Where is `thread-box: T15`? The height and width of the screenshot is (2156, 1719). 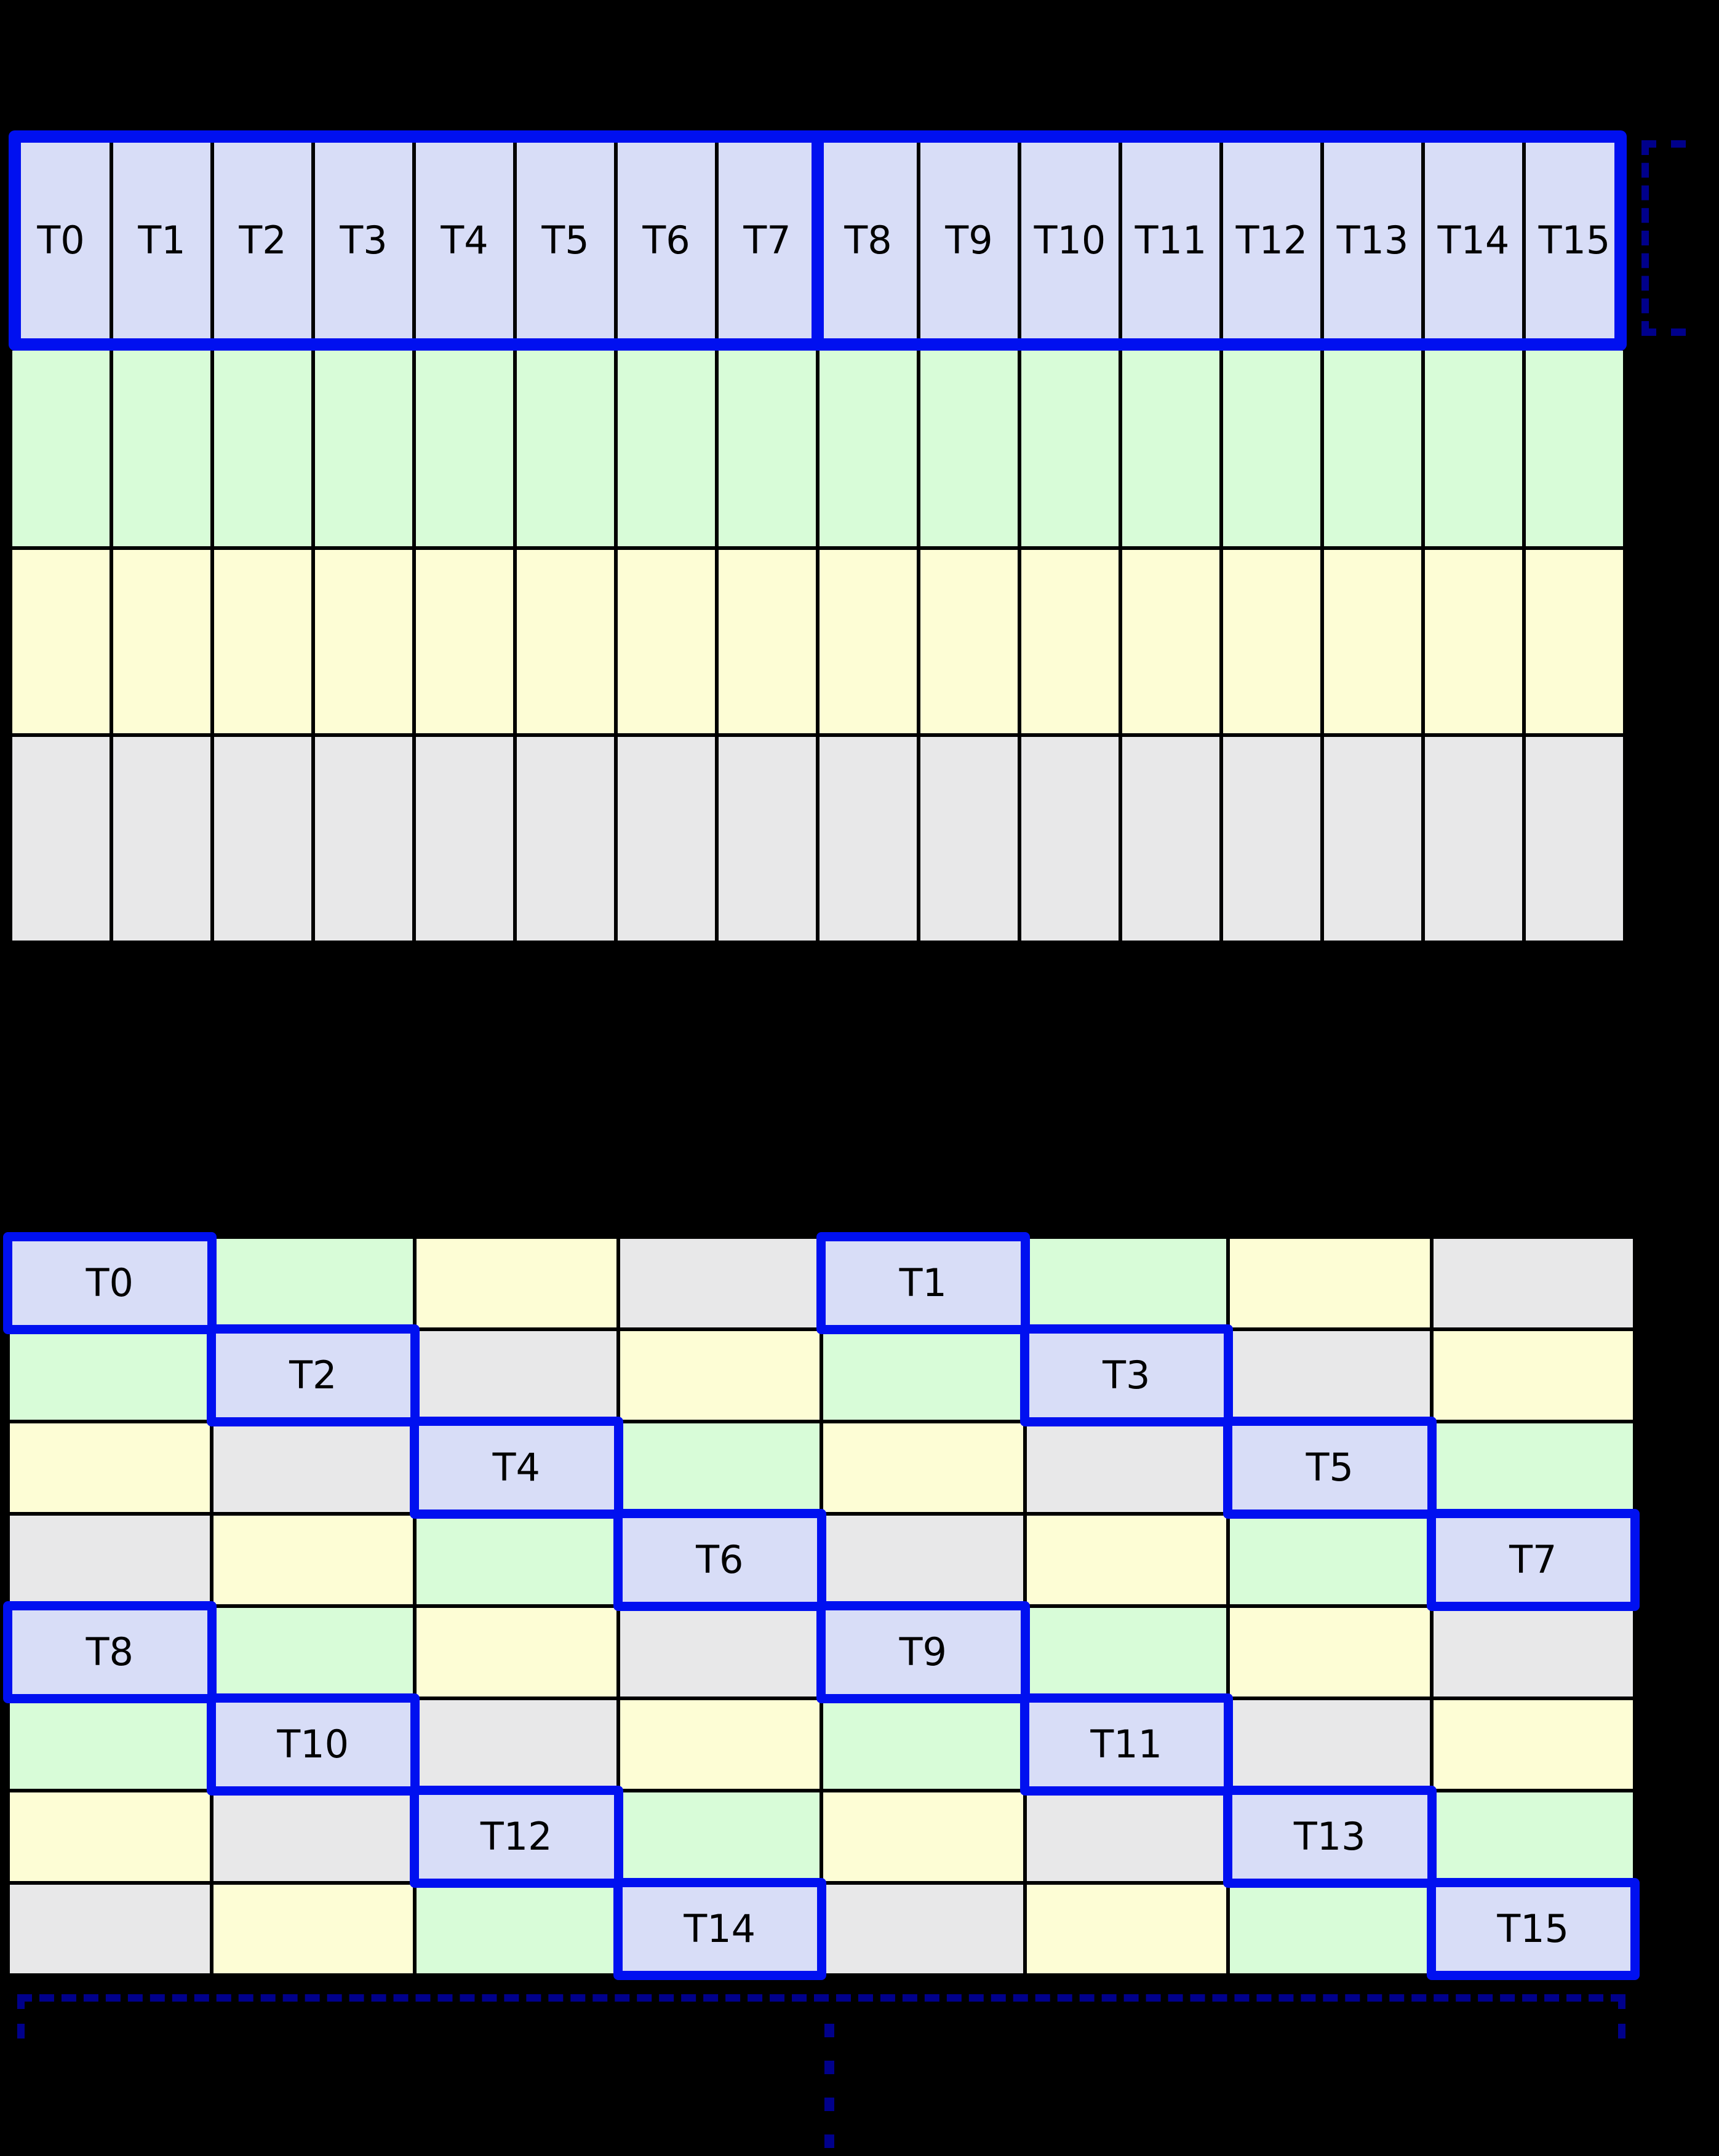
thread-box: T15 is located at coordinates (1533, 1929).